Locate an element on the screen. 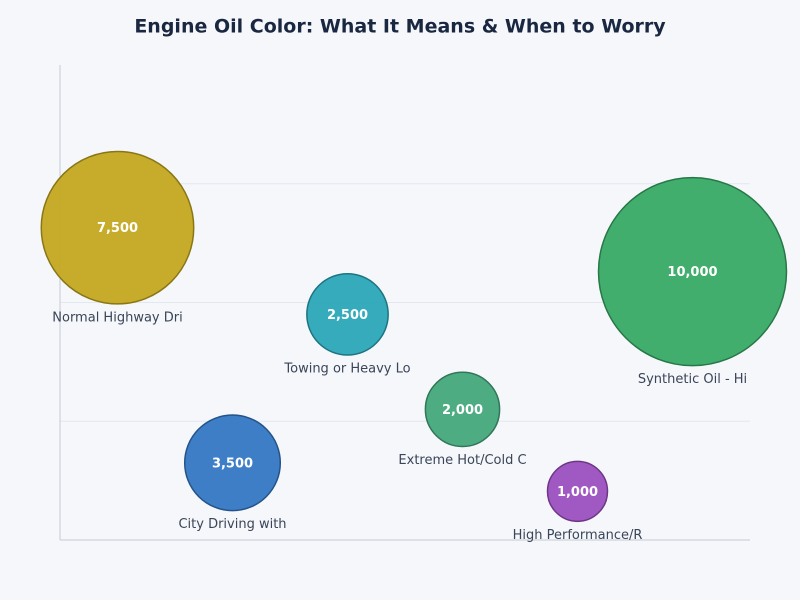 The image size is (800, 600). value-label: 10,000 is located at coordinates (692, 272).